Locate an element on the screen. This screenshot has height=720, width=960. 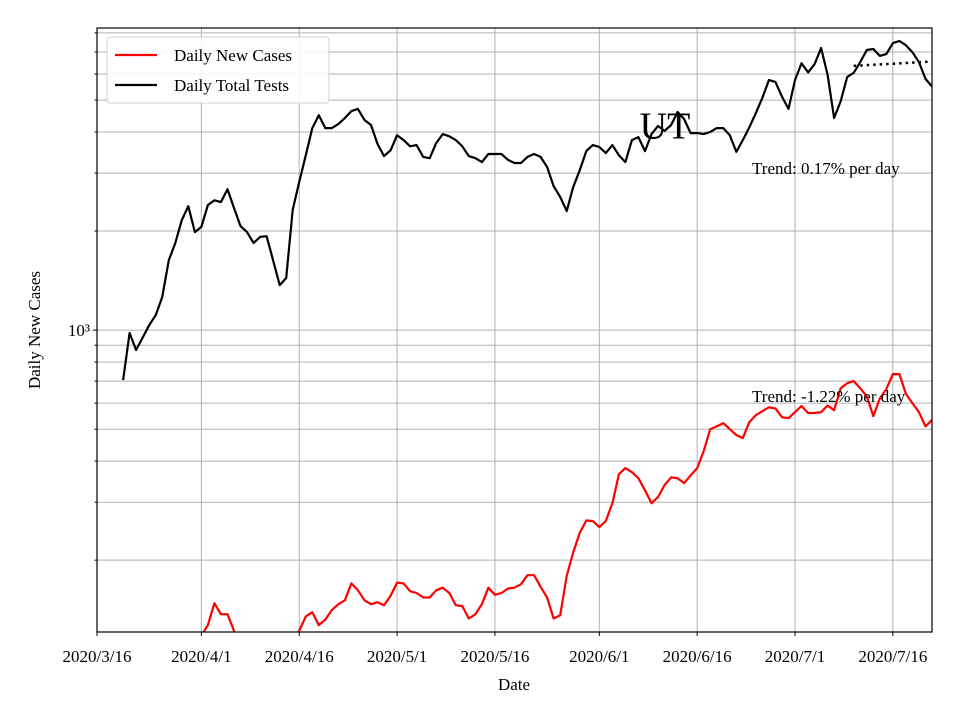
x-tick-label: 2020/6/1 is located at coordinates (599, 656).